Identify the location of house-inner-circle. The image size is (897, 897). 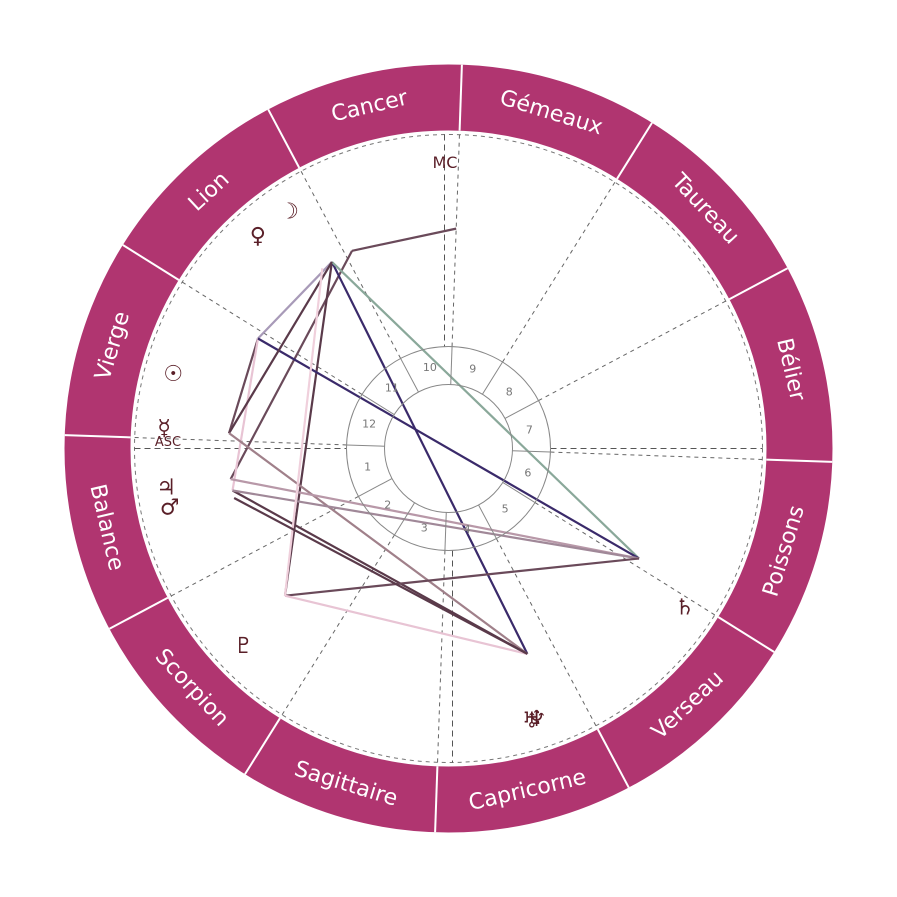
(448, 448).